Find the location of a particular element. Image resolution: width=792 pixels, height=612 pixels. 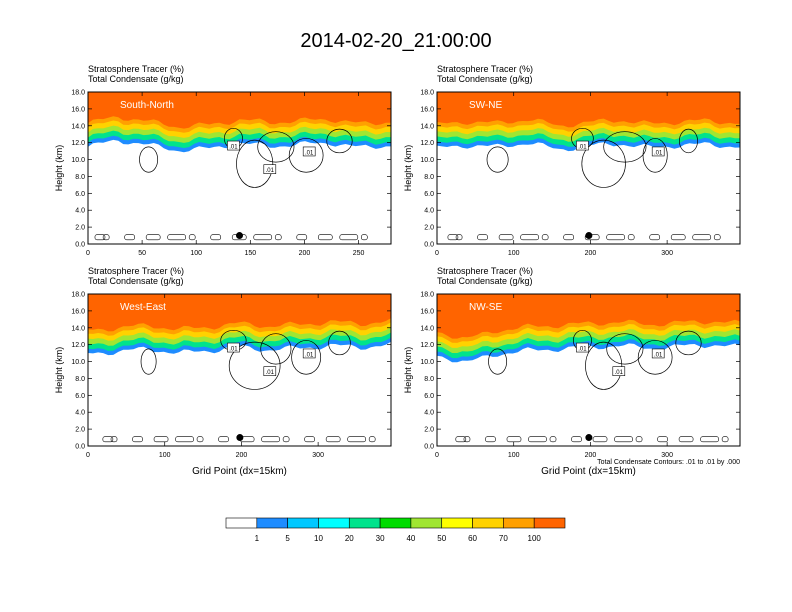

section-label: SW-NE is located at coordinates (485, 105).